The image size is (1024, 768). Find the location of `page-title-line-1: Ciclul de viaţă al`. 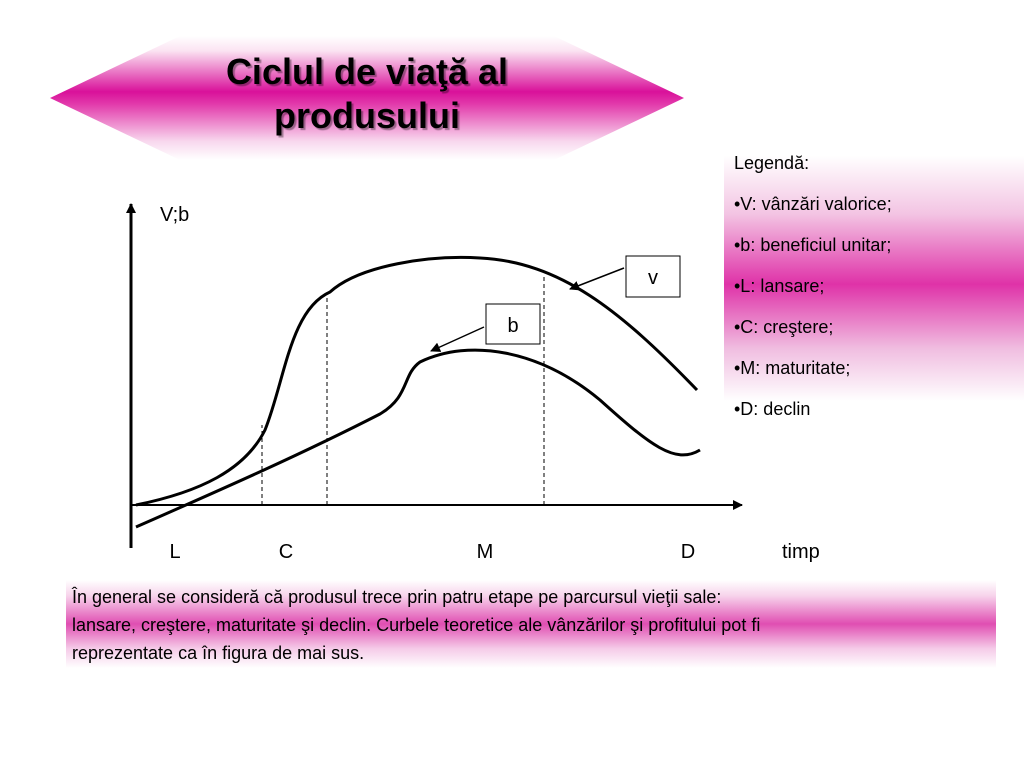

page-title-line-1: Ciclul de viaţă al is located at coordinates (367, 71).